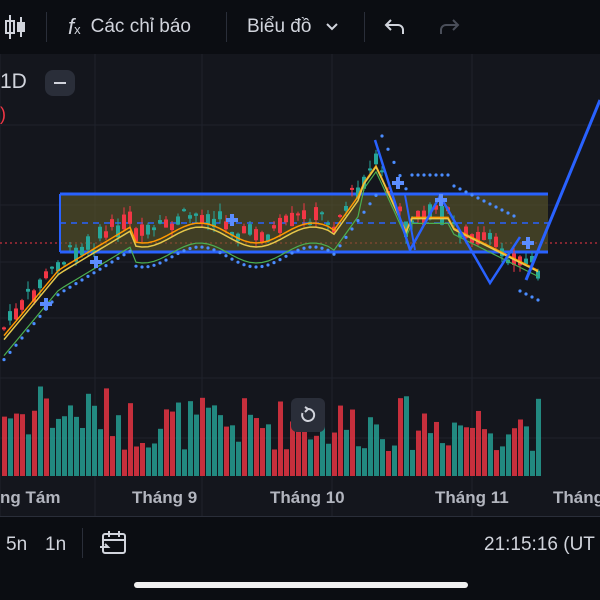  I want to click on redo-icon, so click(450, 26).